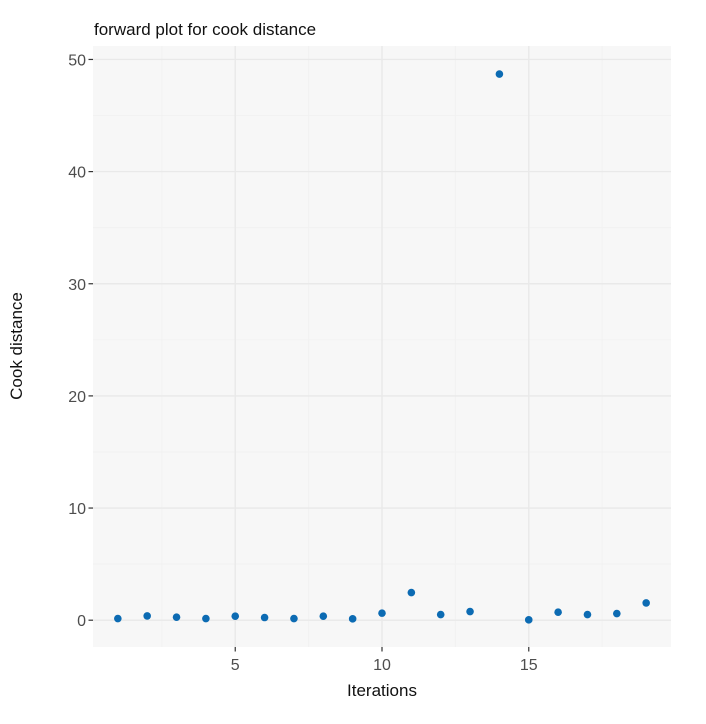  Describe the element at coordinates (529, 665) in the screenshot. I see `x-tick-label: 15` at that location.